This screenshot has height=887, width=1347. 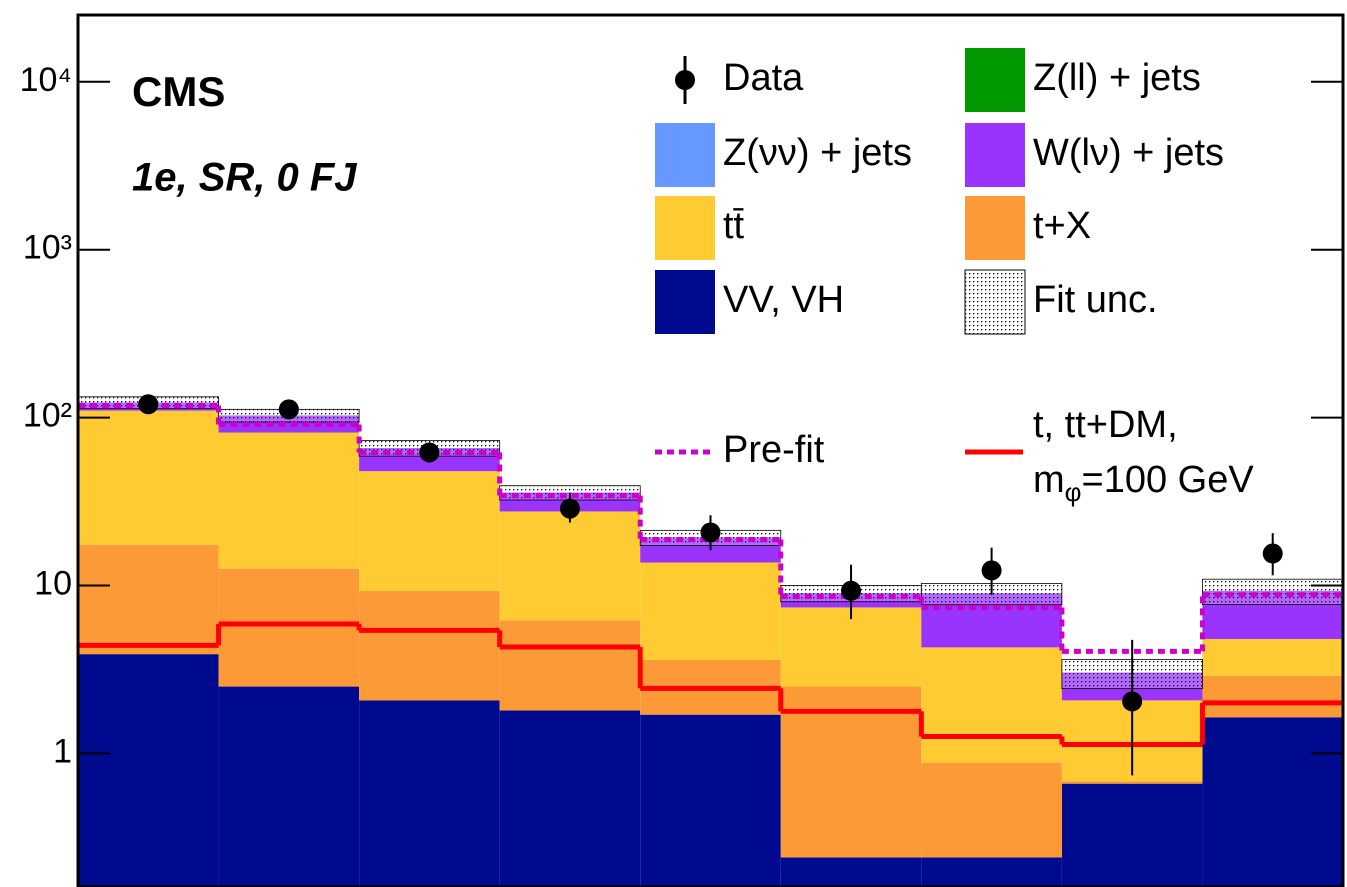 I want to click on legend-label: t+X, so click(x=1062, y=226).